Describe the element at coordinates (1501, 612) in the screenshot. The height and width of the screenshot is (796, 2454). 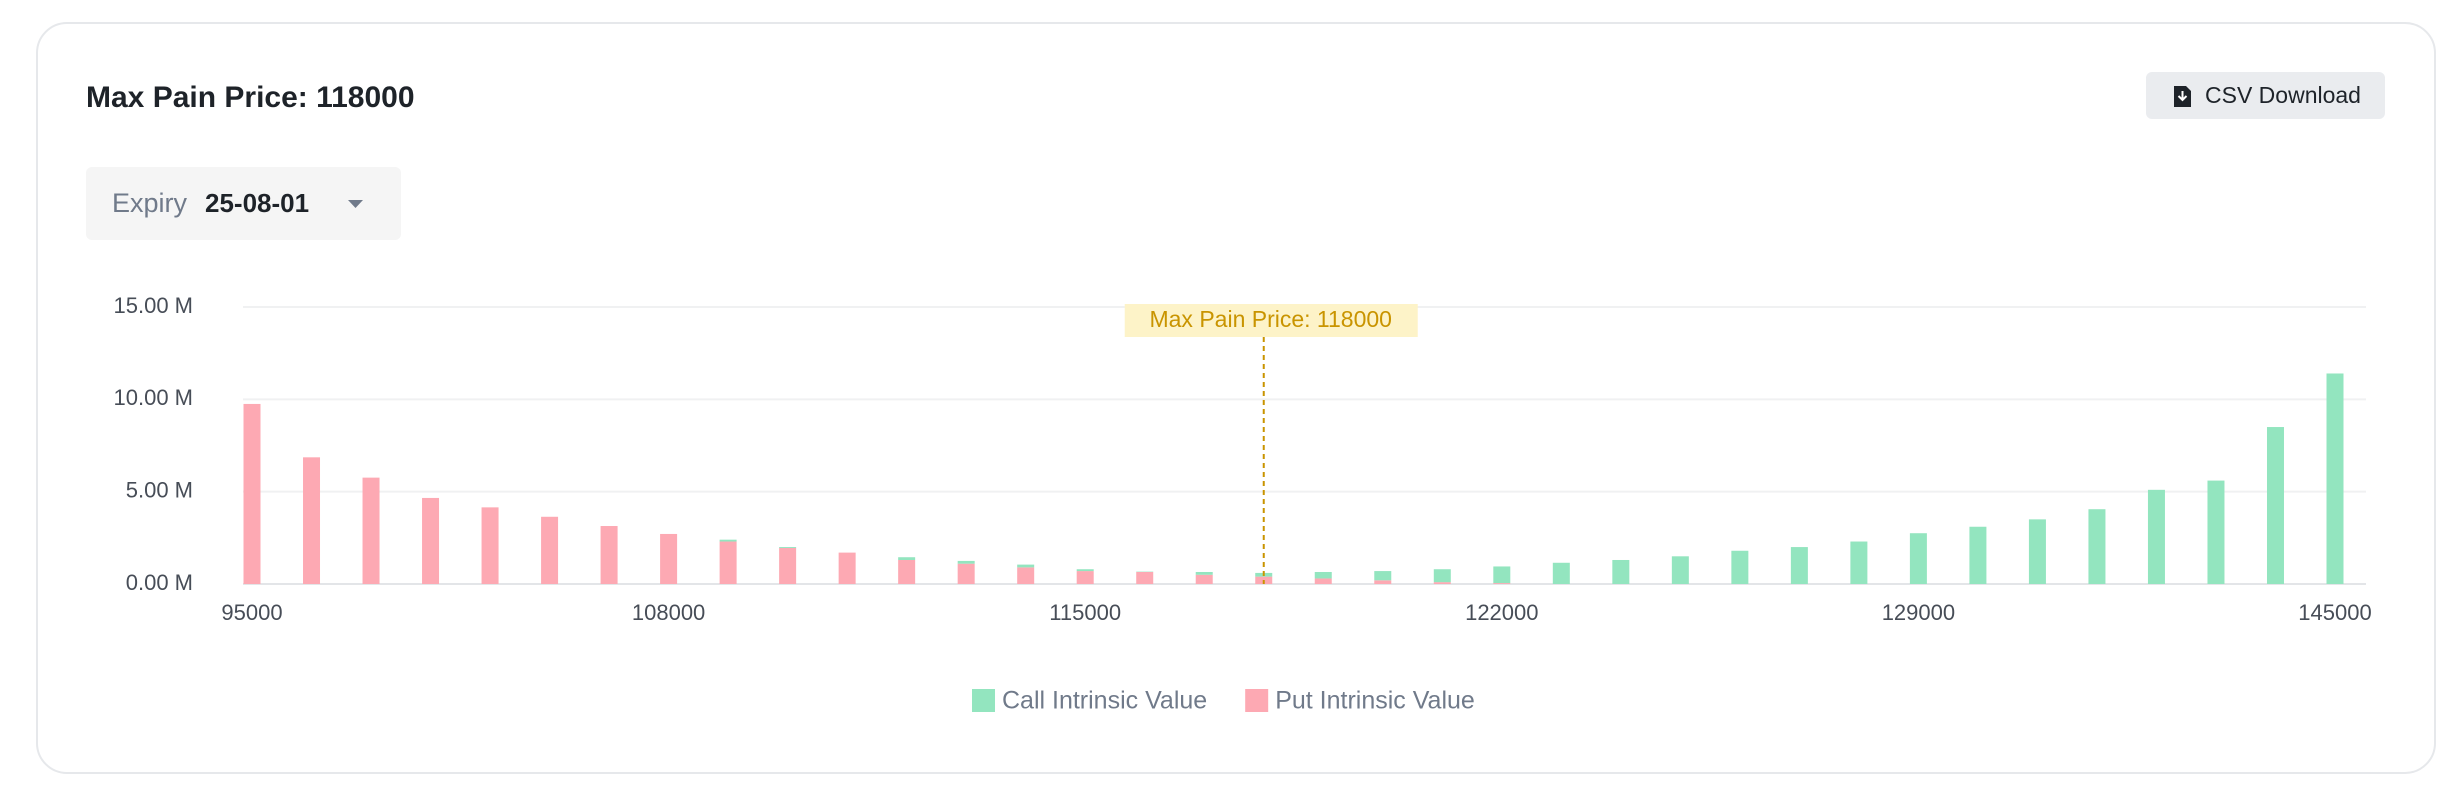
I see `x-tick-label: 122000` at that location.